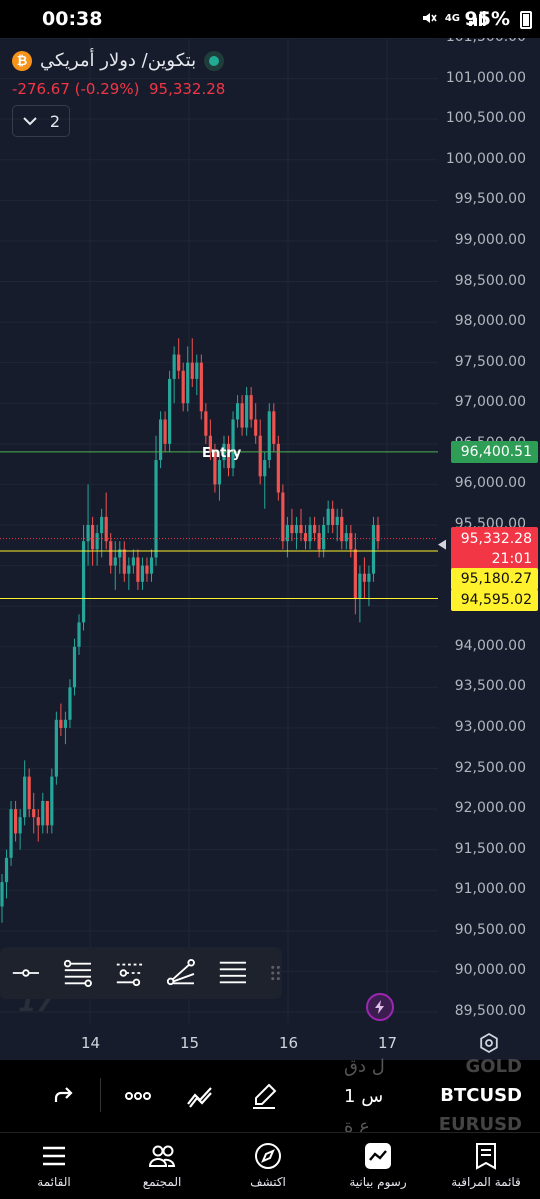  I want to click on price-axis-label: 100,500.00, so click(485, 118).